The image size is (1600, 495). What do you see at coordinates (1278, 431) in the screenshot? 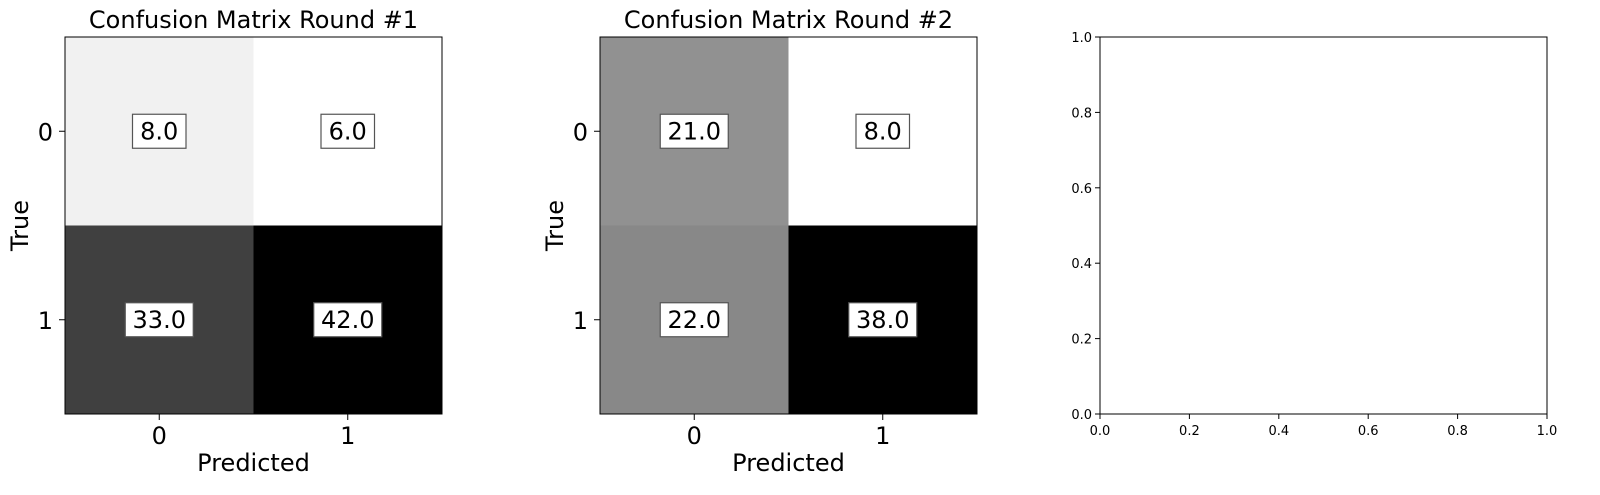
I see `x-tick-label: 0.4` at bounding box center [1278, 431].